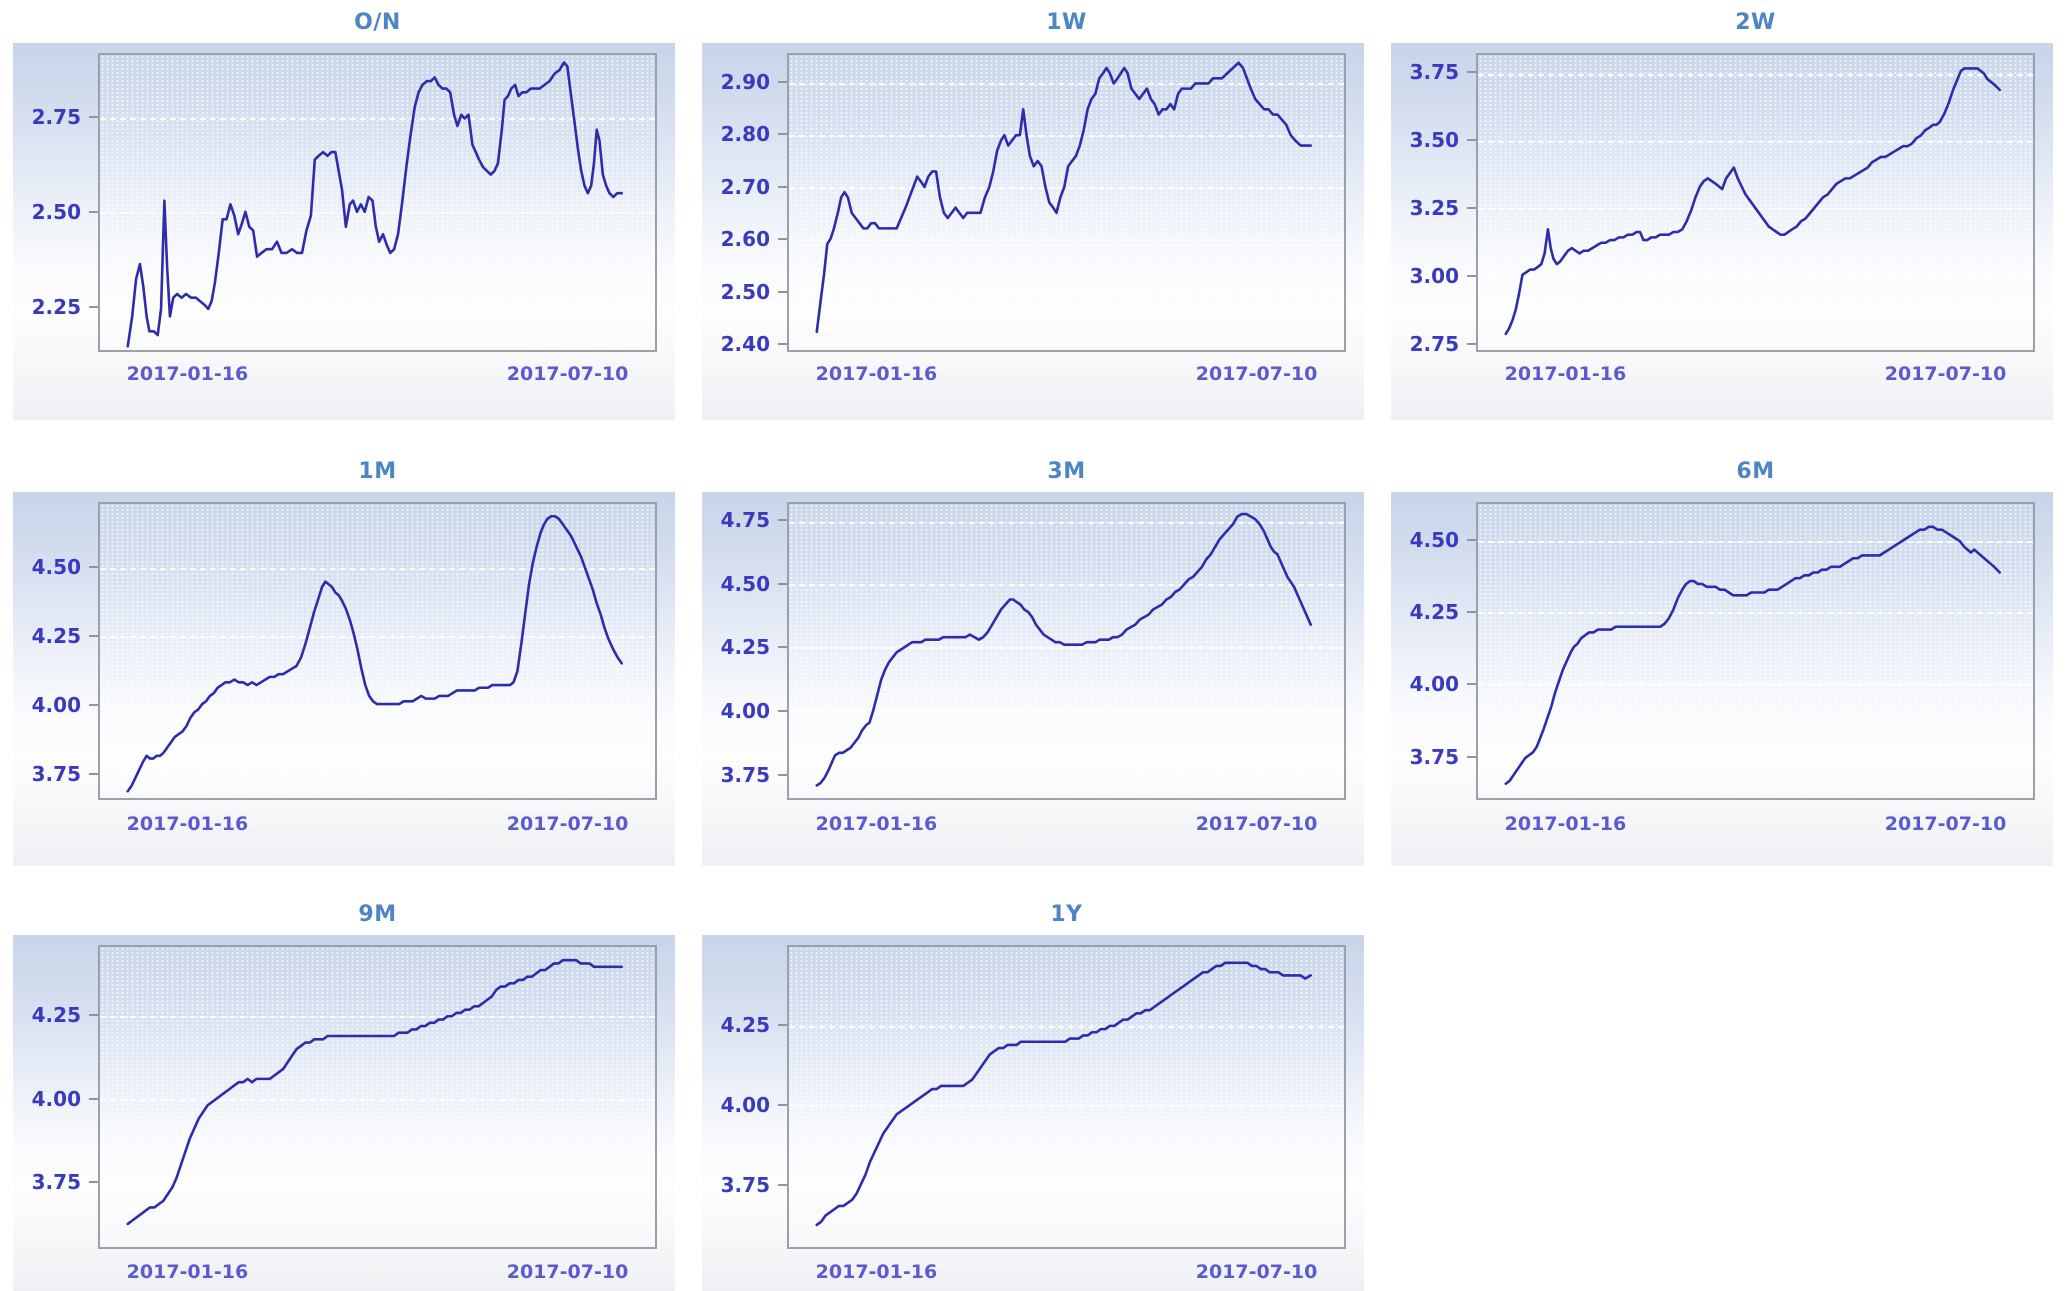 This screenshot has height=1291, width=2067. What do you see at coordinates (1066, 22) in the screenshot?
I see `chart-title: 1W` at bounding box center [1066, 22].